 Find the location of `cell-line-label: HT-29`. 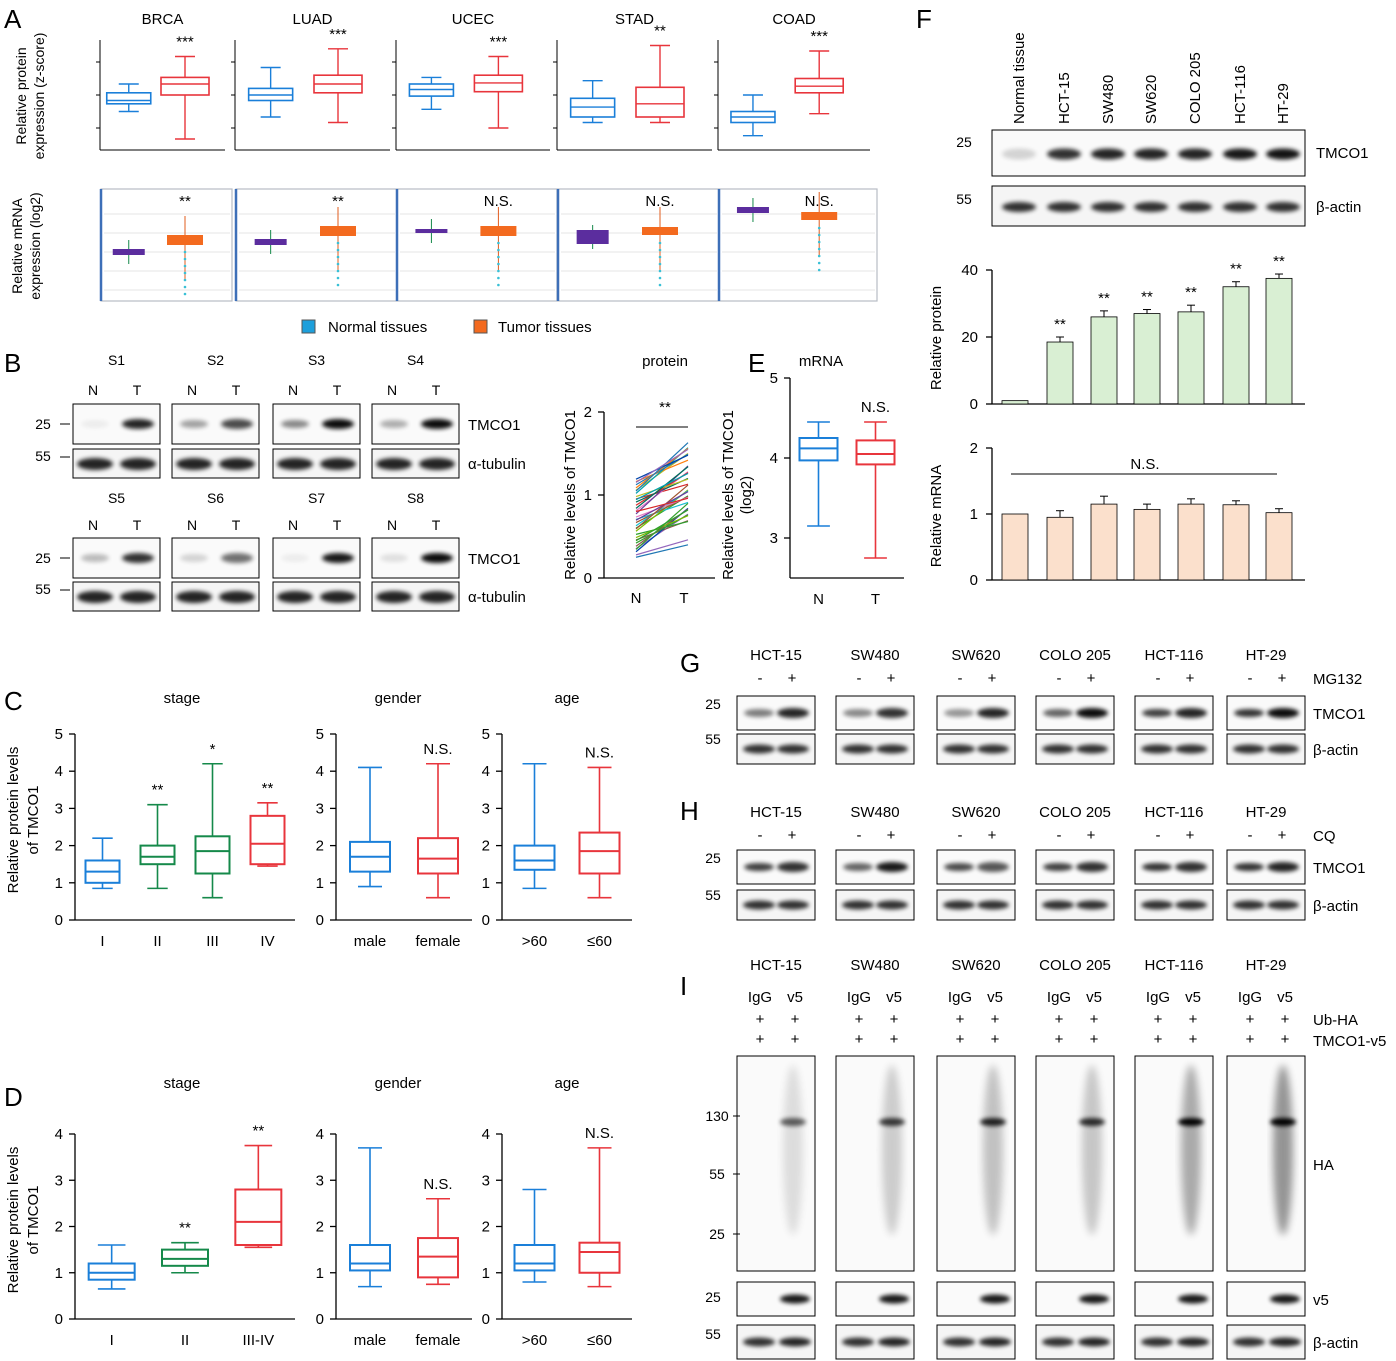

cell-line-label: HT-29 is located at coordinates (1266, 655).